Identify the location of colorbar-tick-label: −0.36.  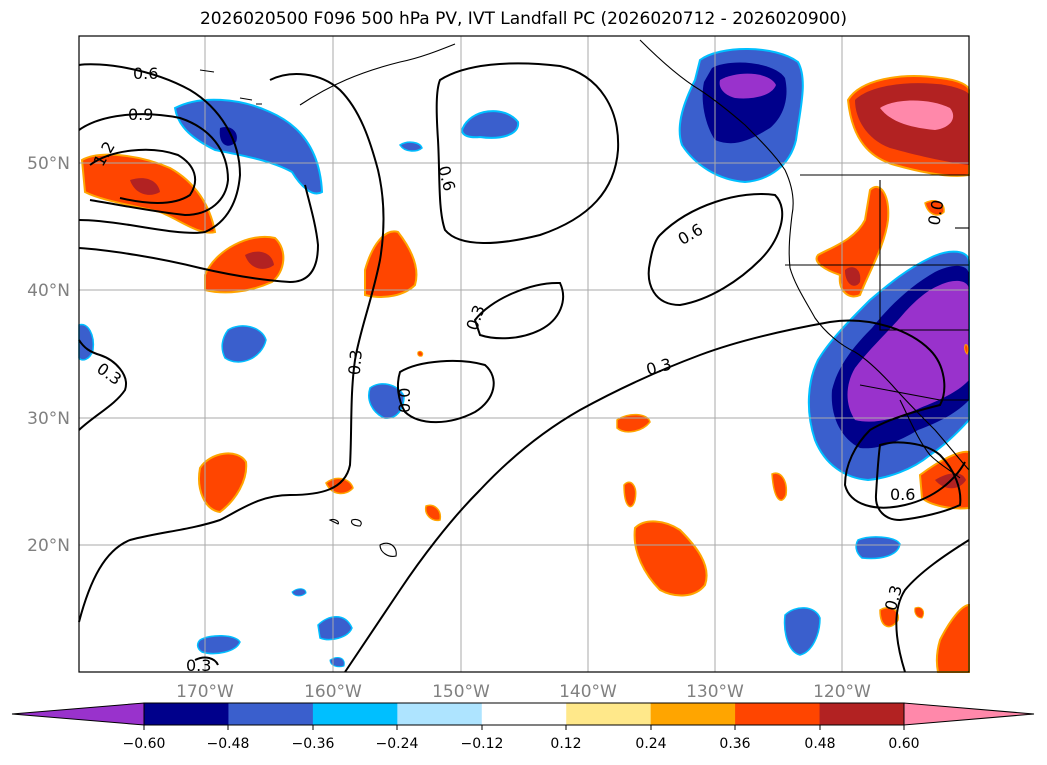
(313, 744).